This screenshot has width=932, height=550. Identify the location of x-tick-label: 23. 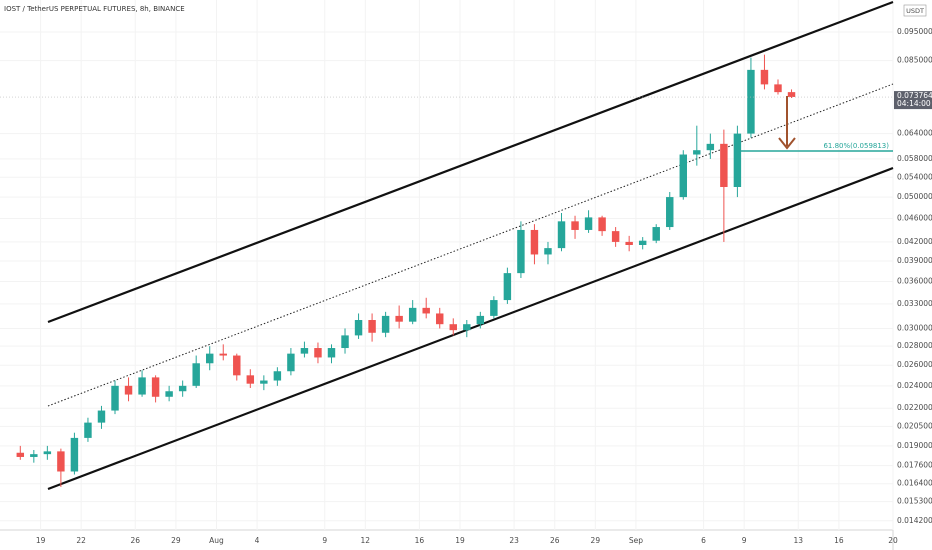
(514, 540).